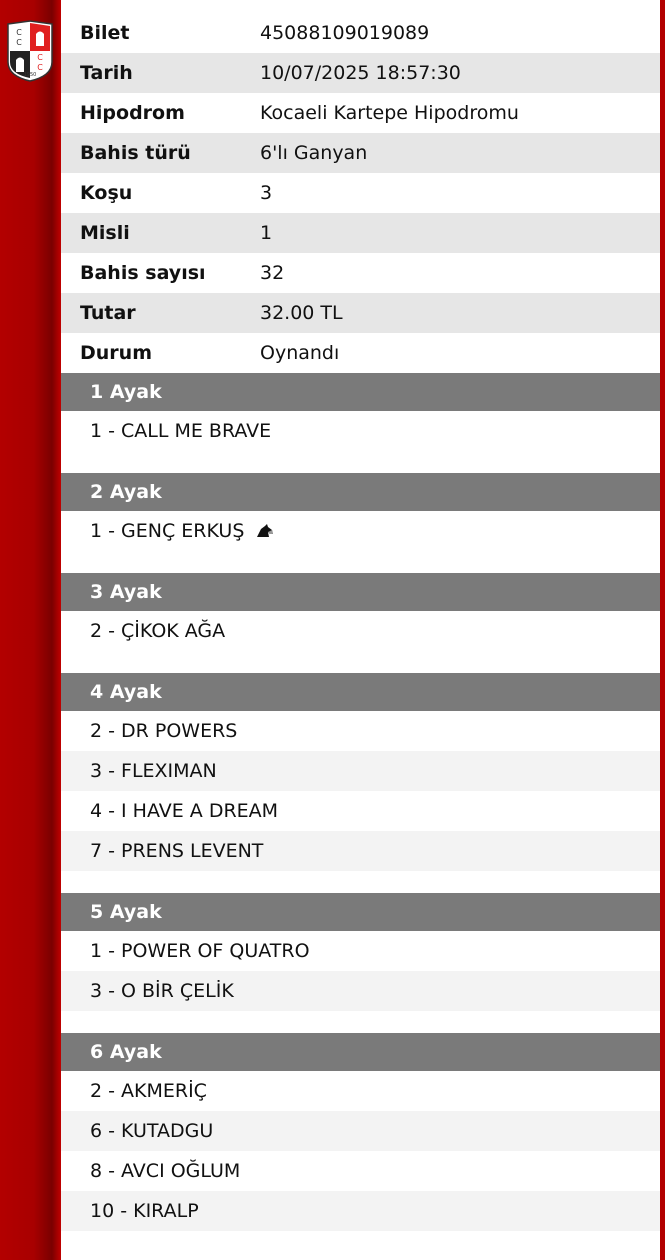 This screenshot has width=665, height=1260. I want to click on horse-name: 1 - CALL ME BRAVE, so click(181, 431).